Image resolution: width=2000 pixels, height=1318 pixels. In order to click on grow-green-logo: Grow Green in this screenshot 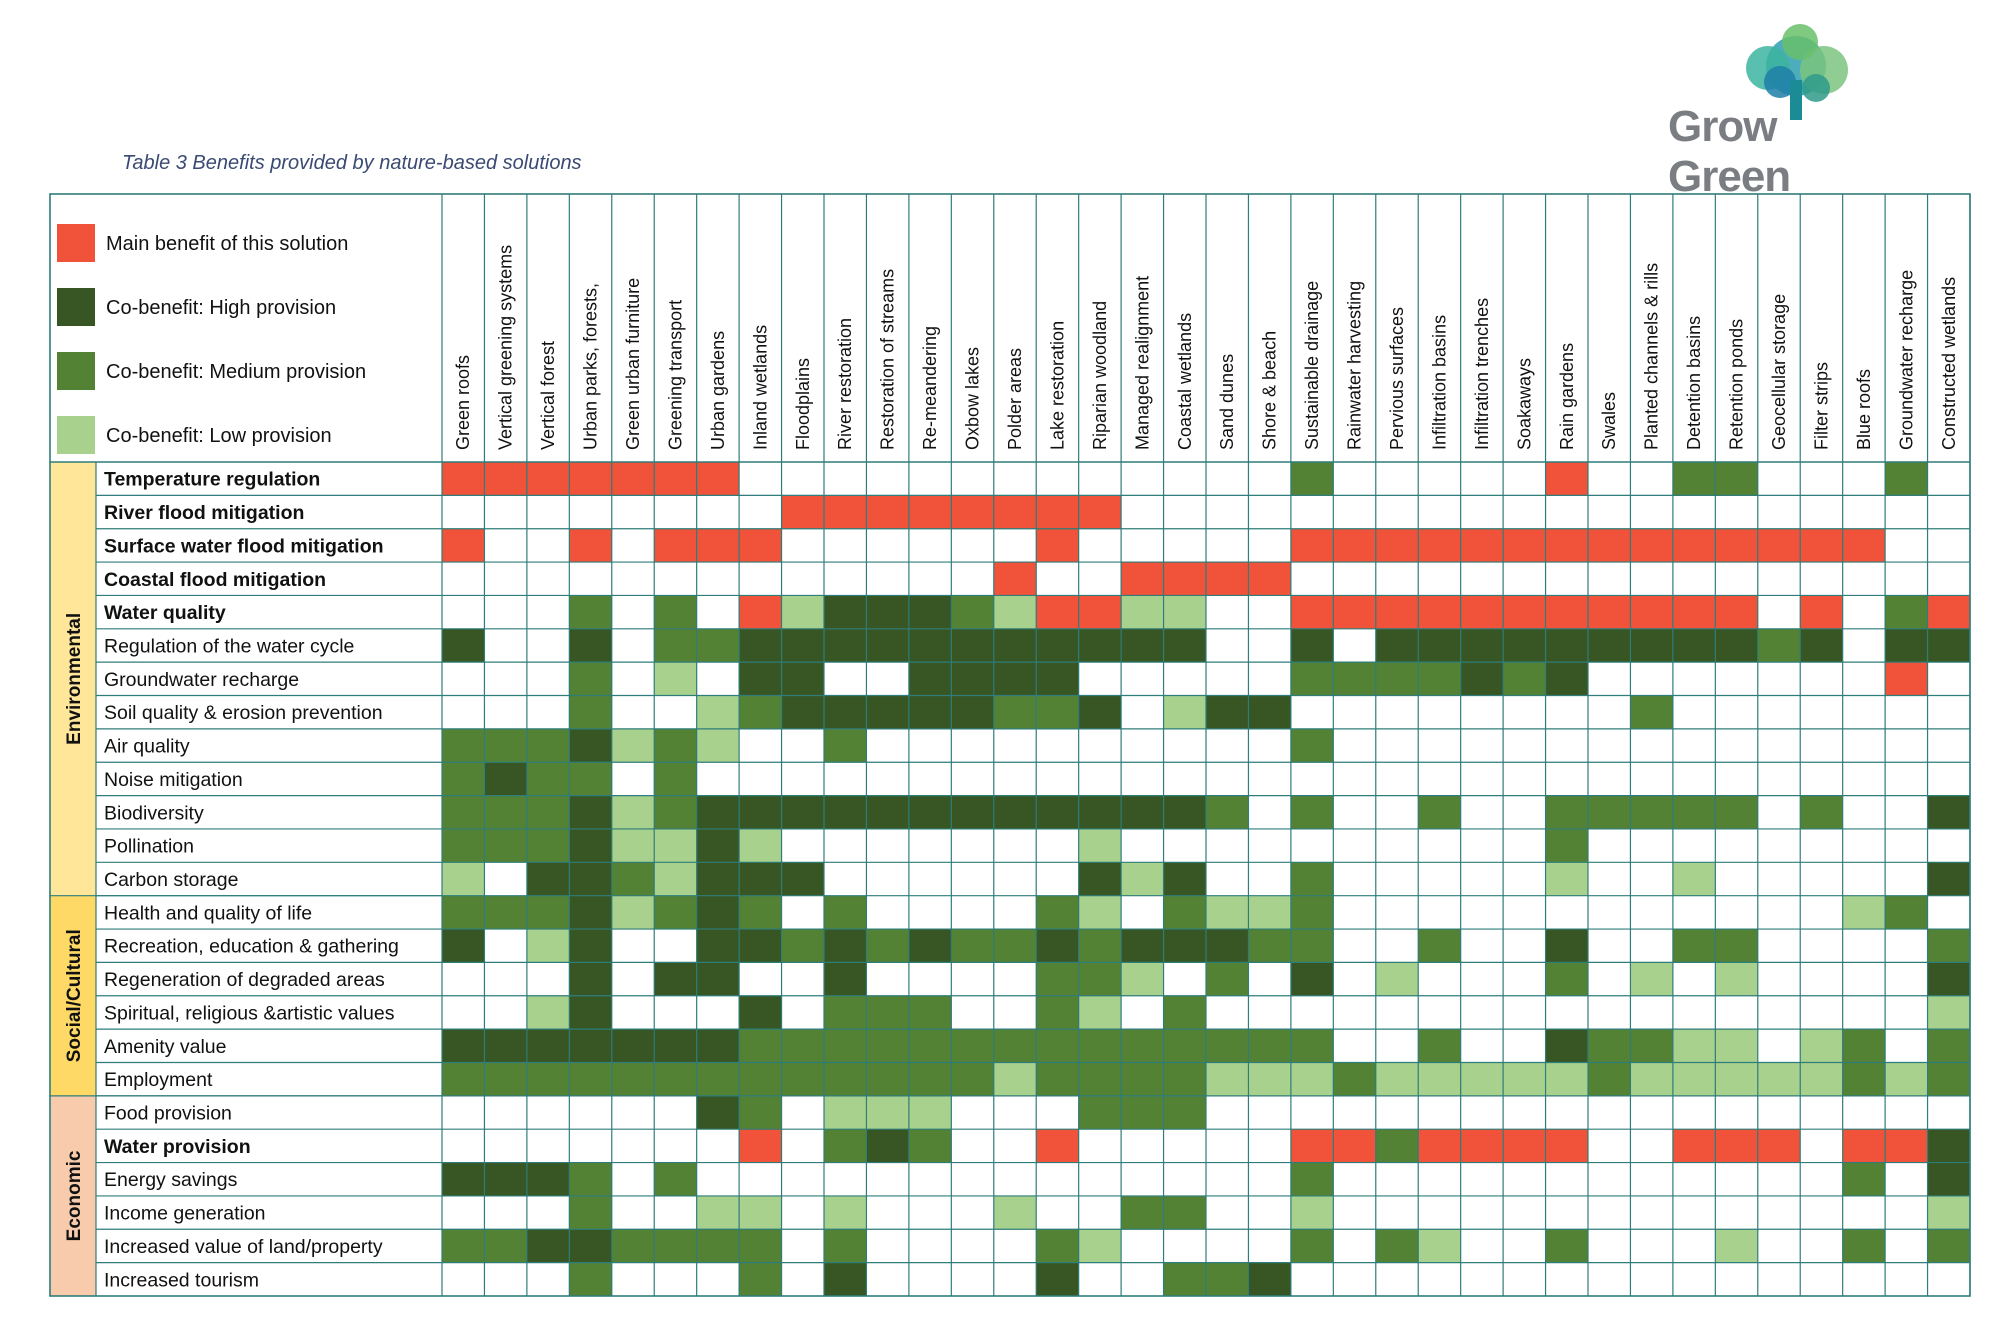, I will do `click(1798, 110)`.